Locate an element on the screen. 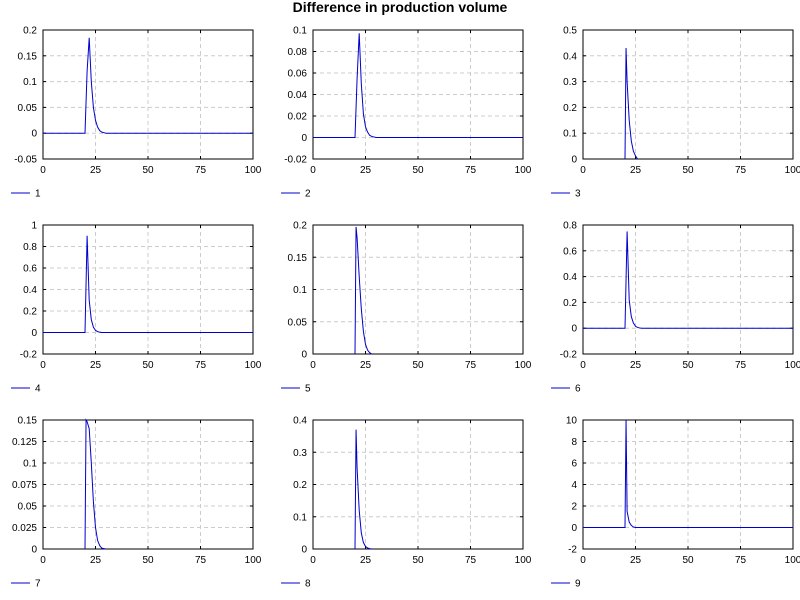 This screenshot has height=600, width=800. y-tick-label: 2 is located at coordinates (574, 507).